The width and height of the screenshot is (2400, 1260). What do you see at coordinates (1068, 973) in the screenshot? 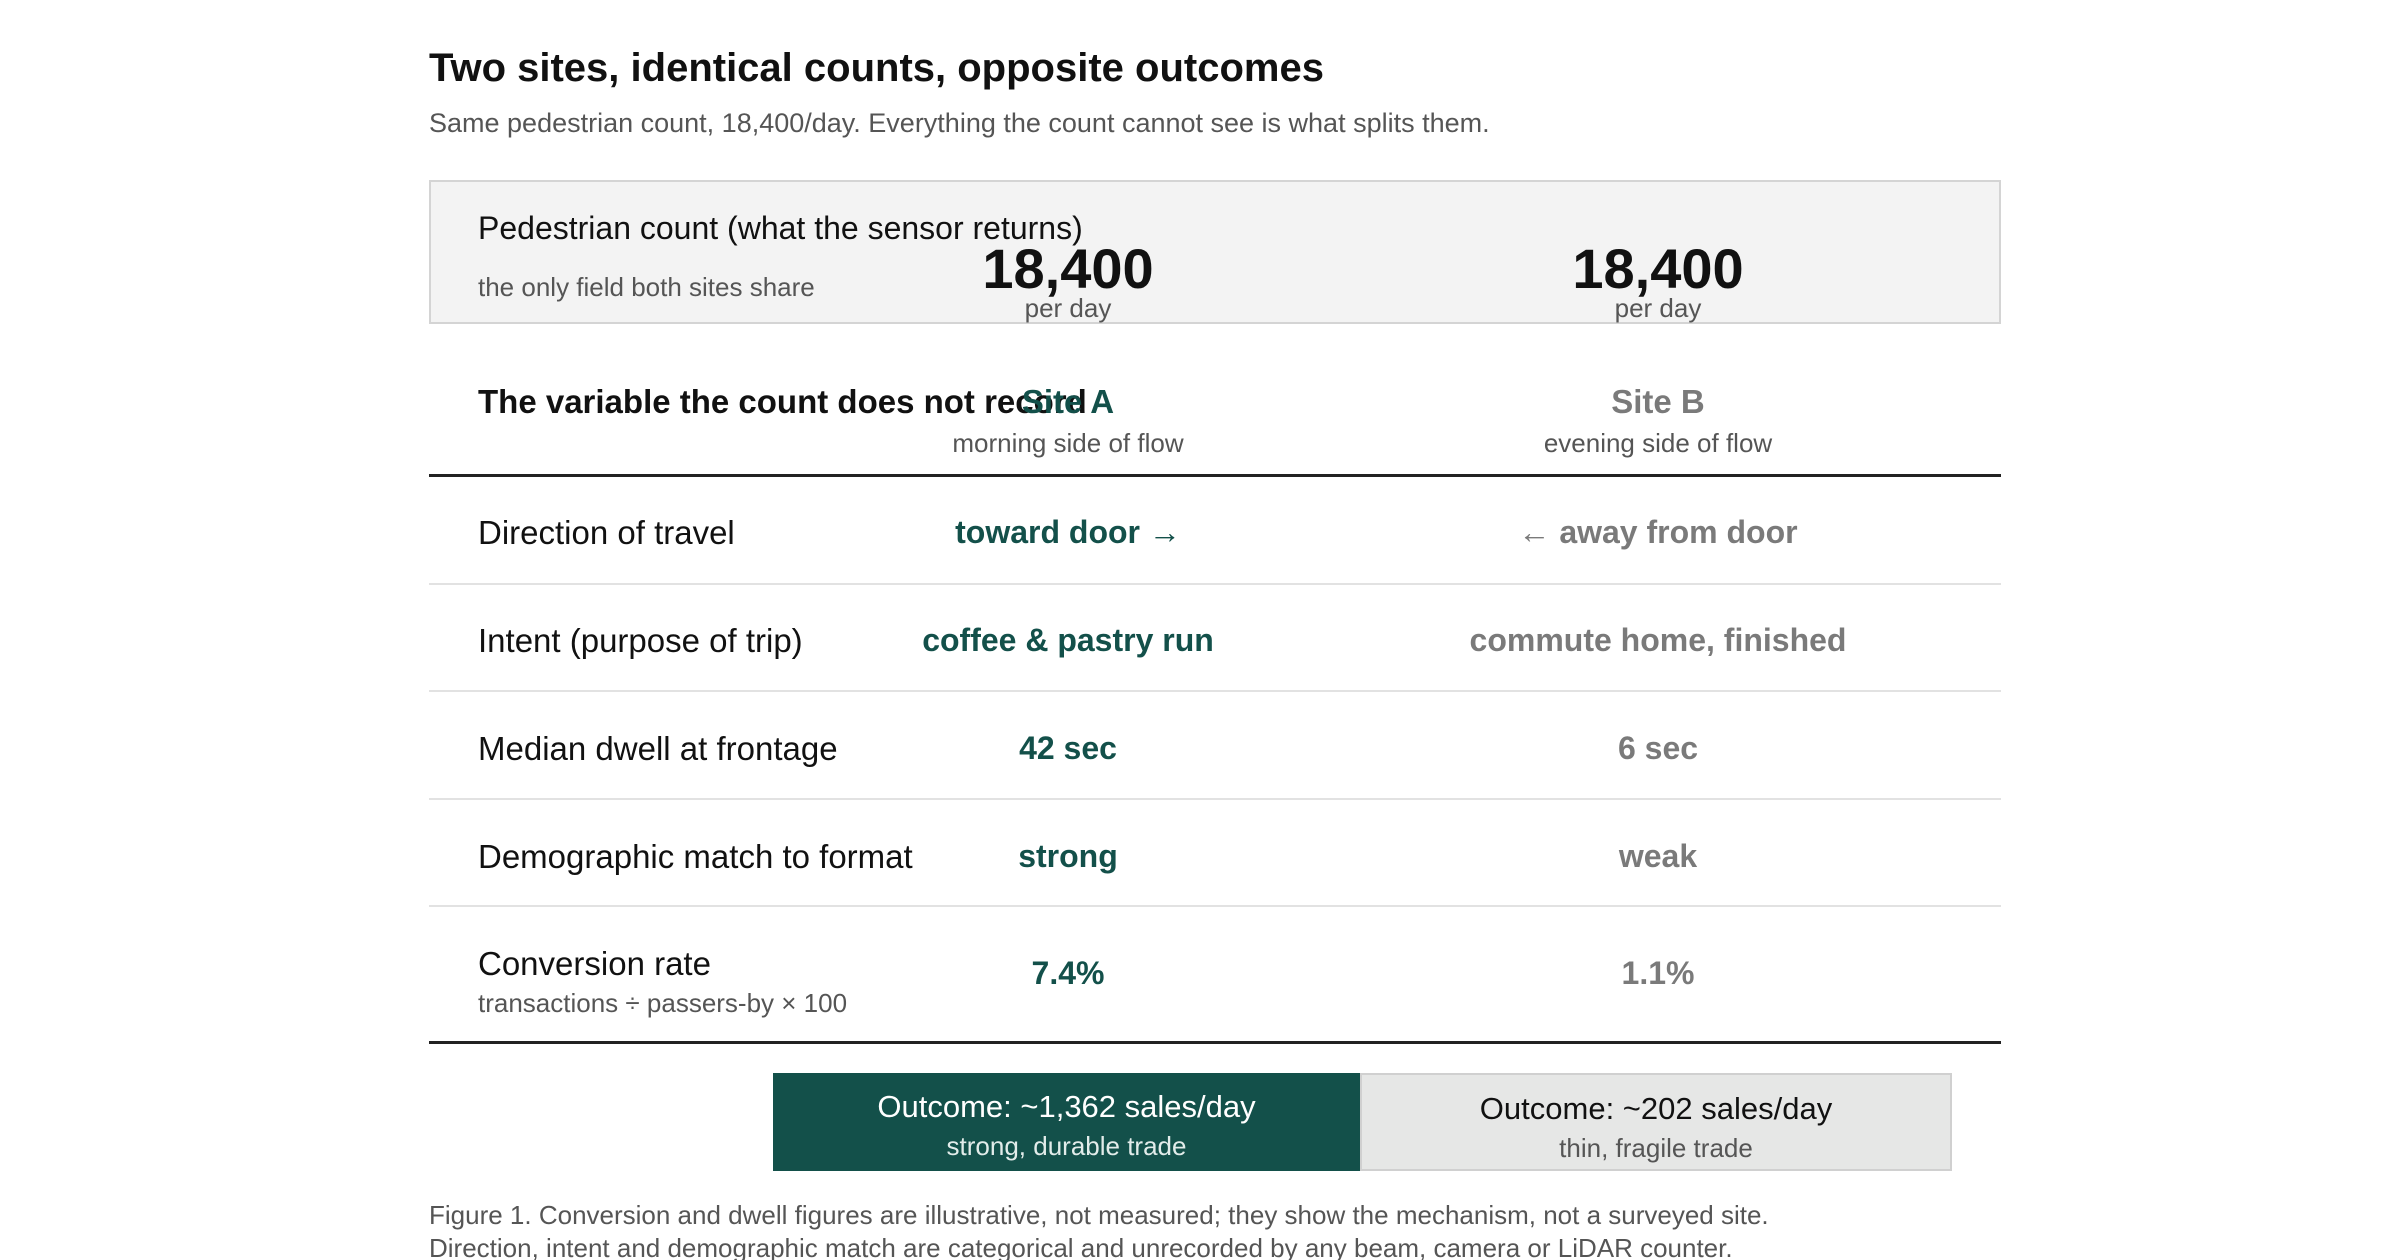
I see `site-a-conversion: 7.4%` at bounding box center [1068, 973].